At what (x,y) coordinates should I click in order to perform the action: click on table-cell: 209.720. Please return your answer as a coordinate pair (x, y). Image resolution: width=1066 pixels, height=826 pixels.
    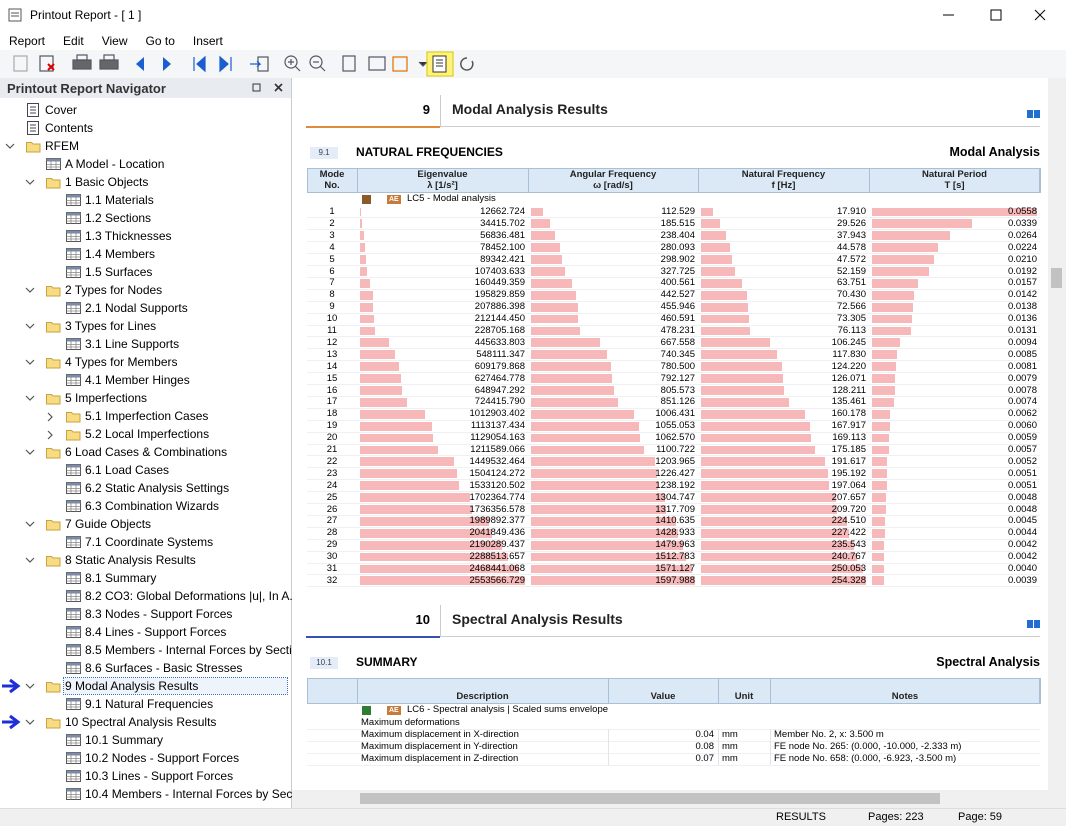
    Looking at the image, I should click on (848, 509).